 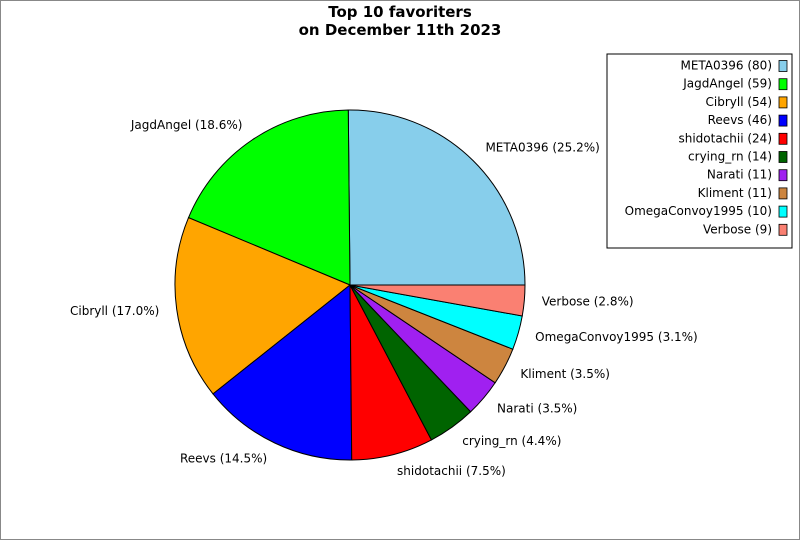 I want to click on legend-box, so click(x=699, y=151).